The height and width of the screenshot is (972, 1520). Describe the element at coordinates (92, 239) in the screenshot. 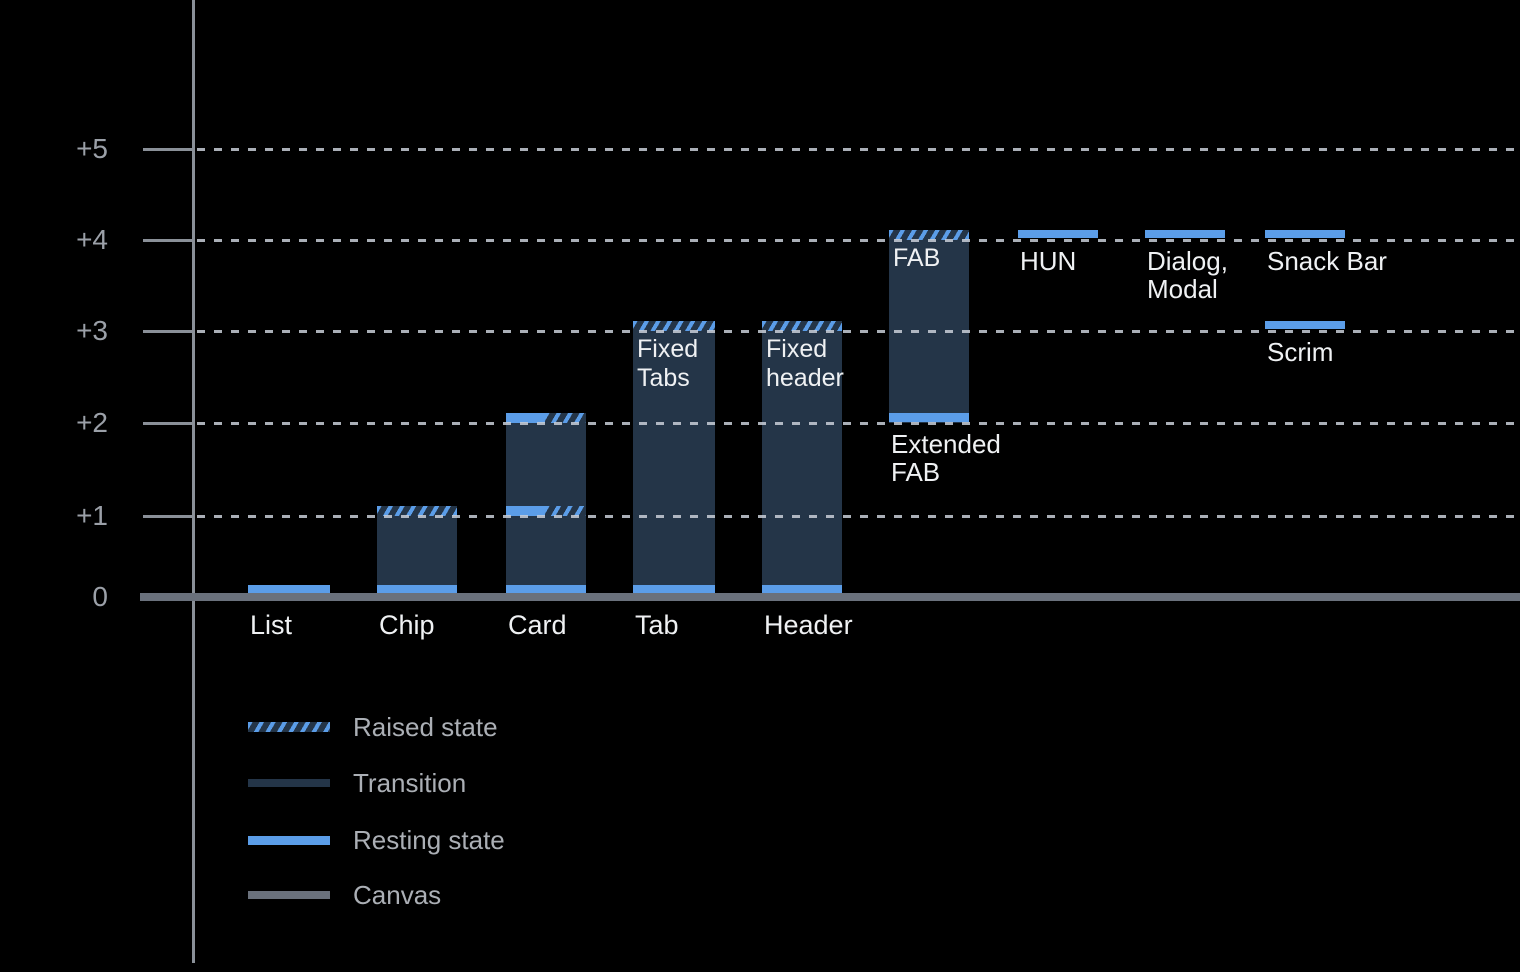

I see `y-axis-label-plus4: +4` at that location.